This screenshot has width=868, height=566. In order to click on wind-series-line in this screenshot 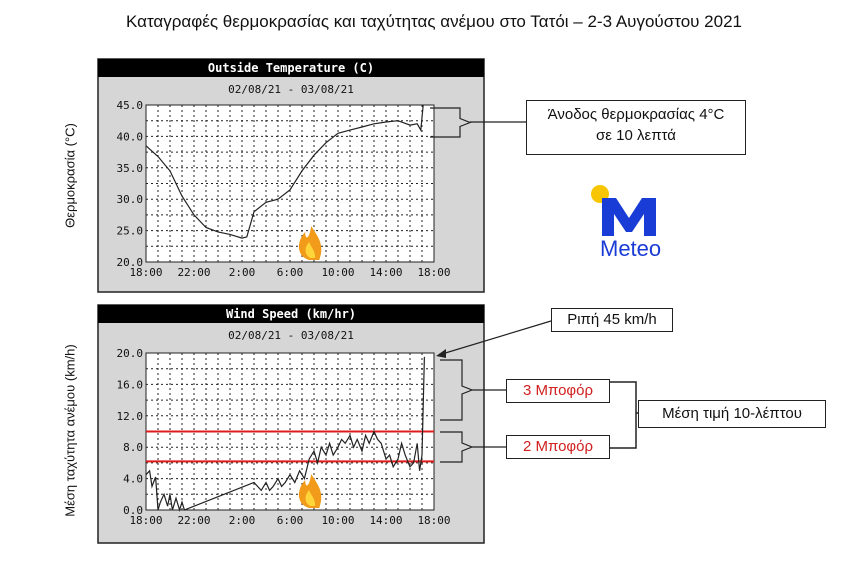, I will do `click(285, 434)`.